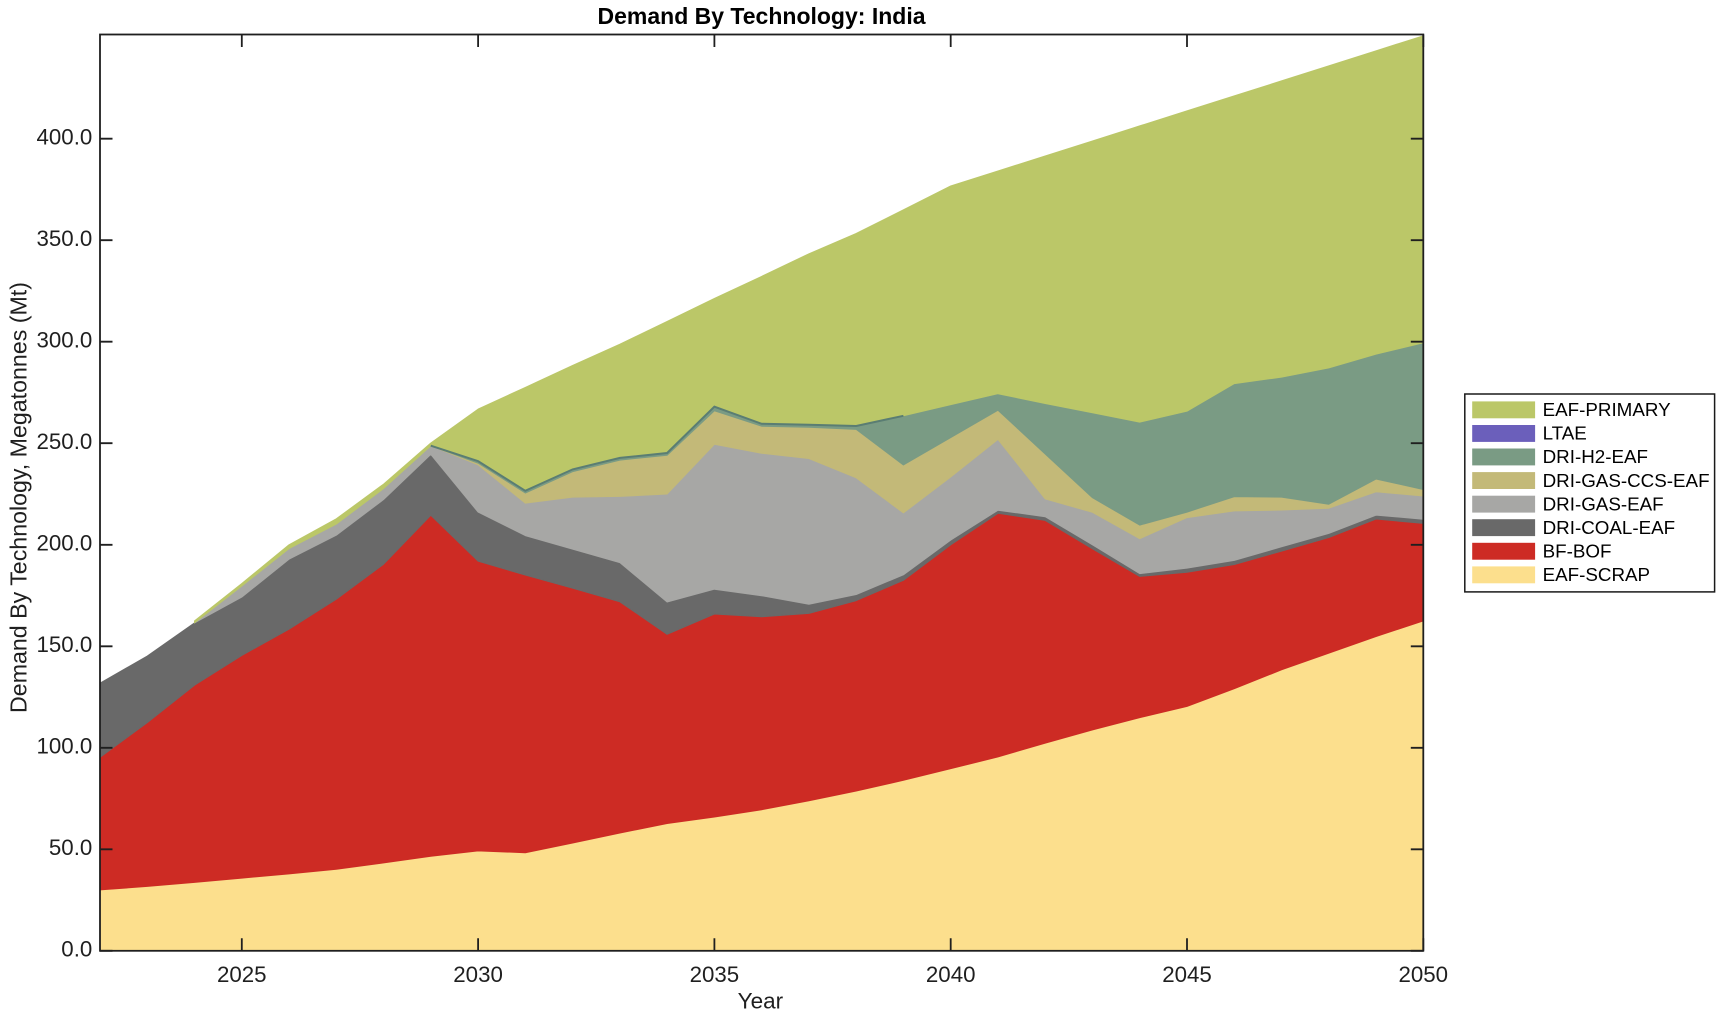  I want to click on svg-text: 400.0, so click(65, 137).